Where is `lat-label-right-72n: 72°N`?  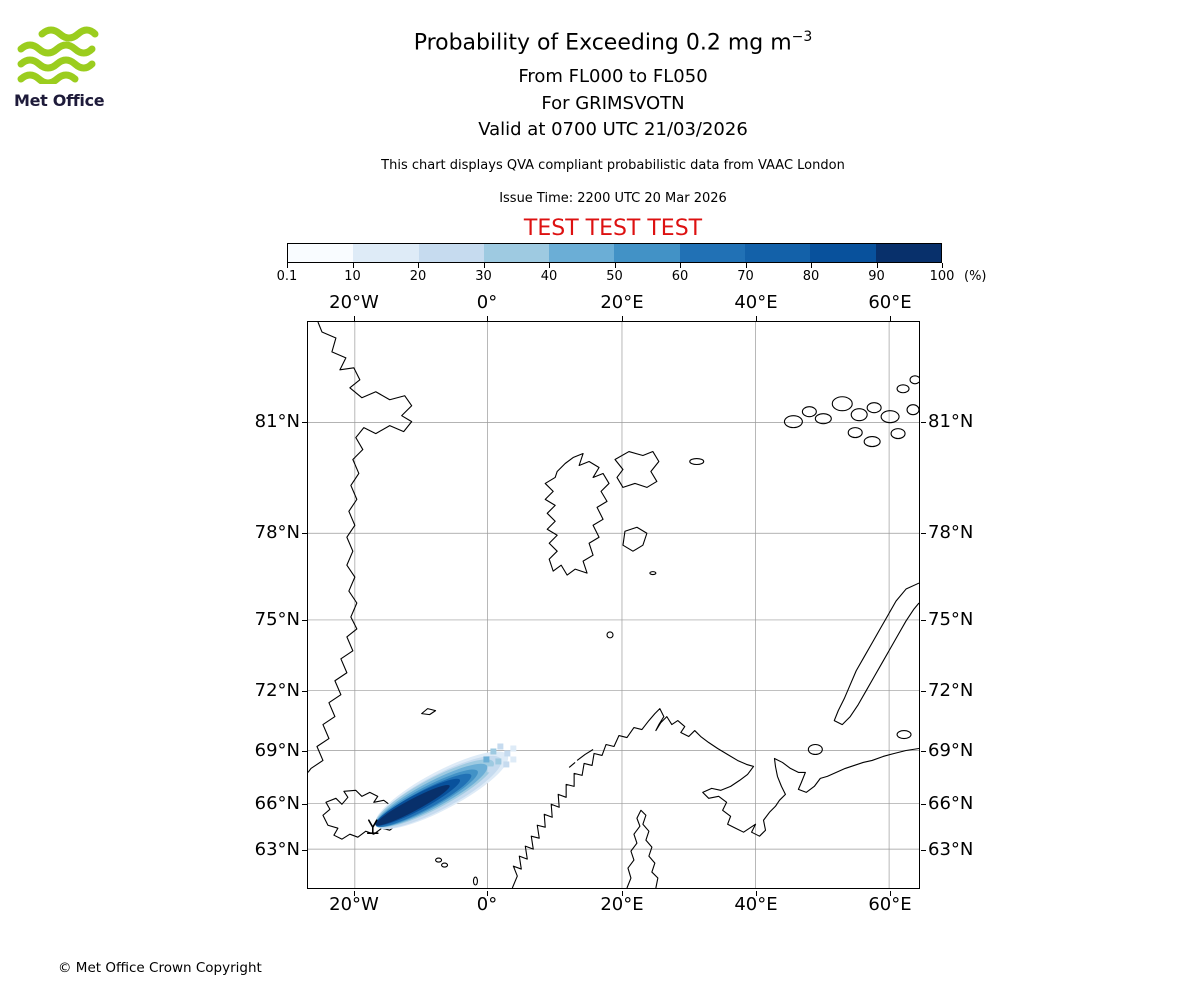
lat-label-right-72n: 72°N is located at coordinates (951, 690).